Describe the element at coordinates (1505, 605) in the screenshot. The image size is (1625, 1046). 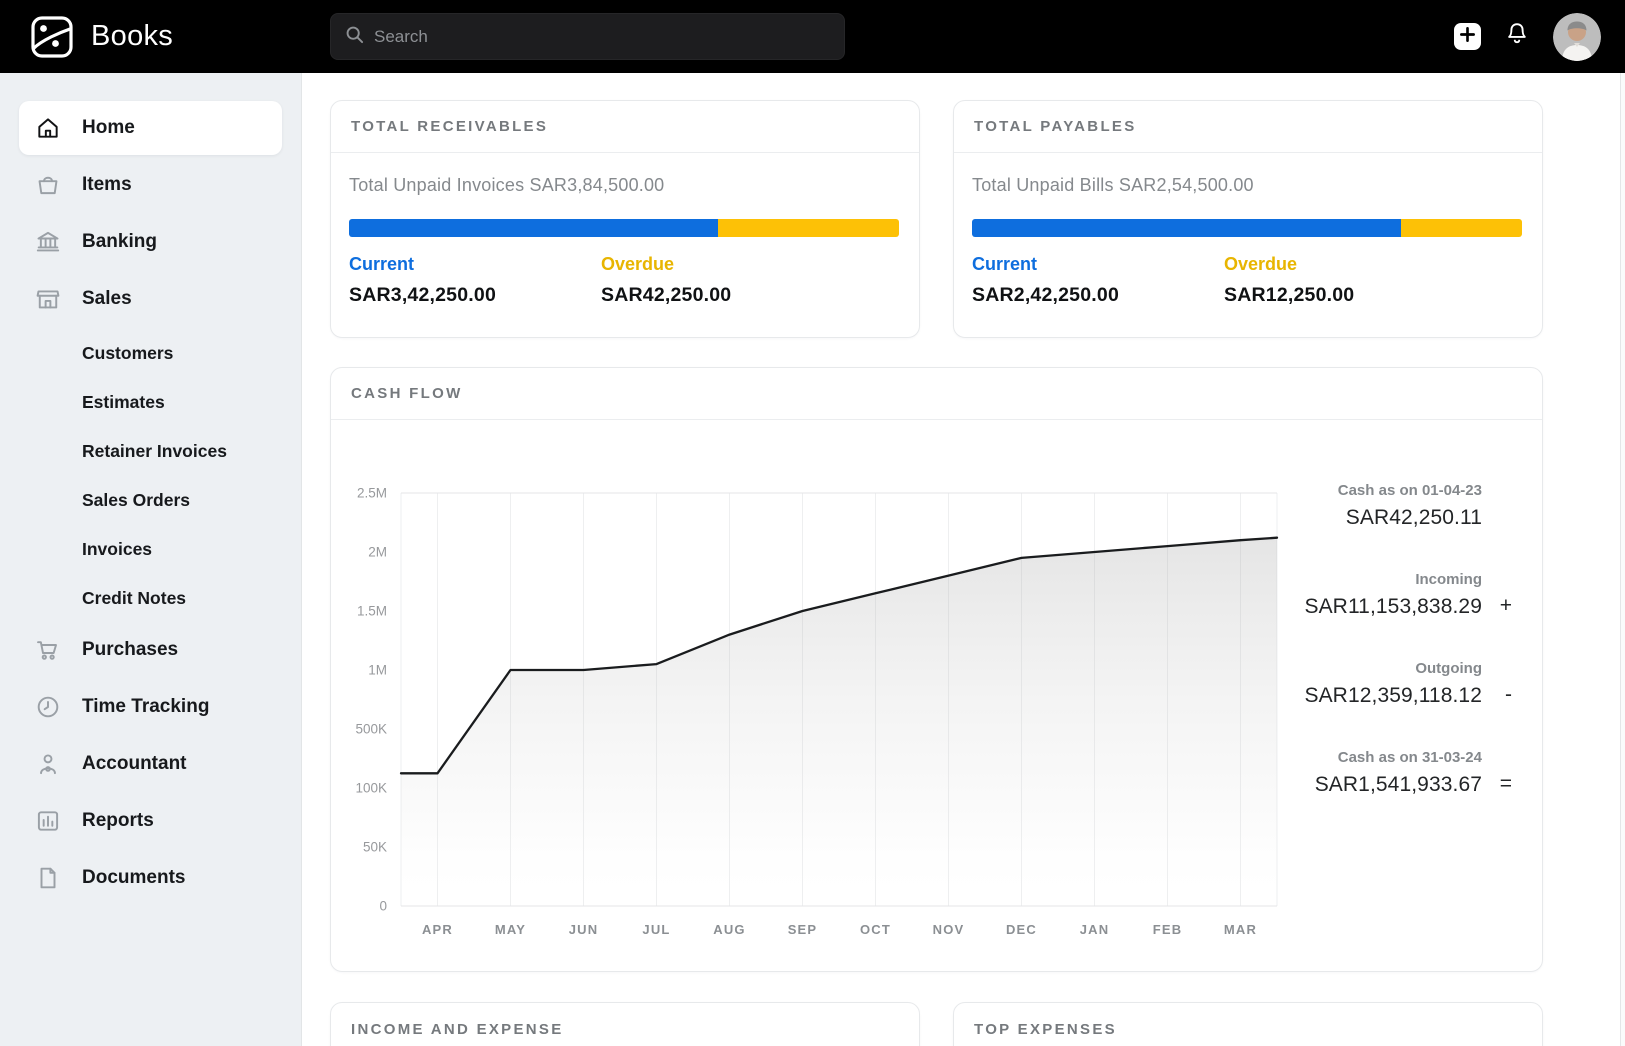
I see `cashflow-summary-operator: +` at that location.